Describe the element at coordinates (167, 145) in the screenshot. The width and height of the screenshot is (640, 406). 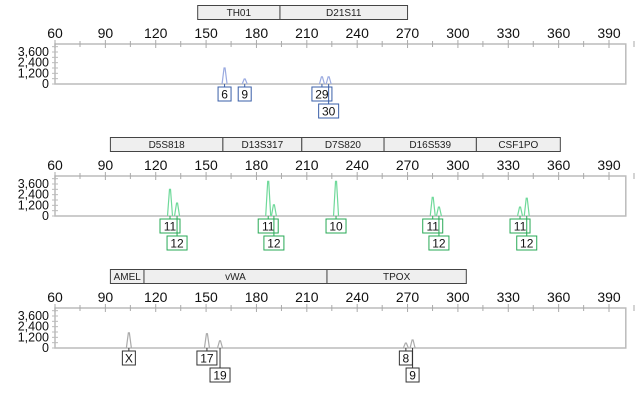
I see `locus-label: D5S818` at that location.